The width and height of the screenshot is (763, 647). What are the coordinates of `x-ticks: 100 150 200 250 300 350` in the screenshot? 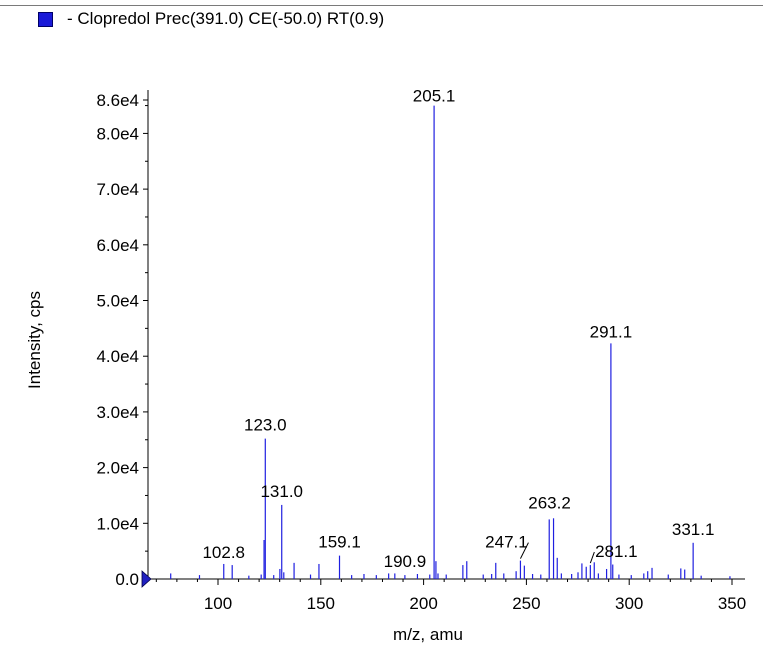 It's located at (450, 596).